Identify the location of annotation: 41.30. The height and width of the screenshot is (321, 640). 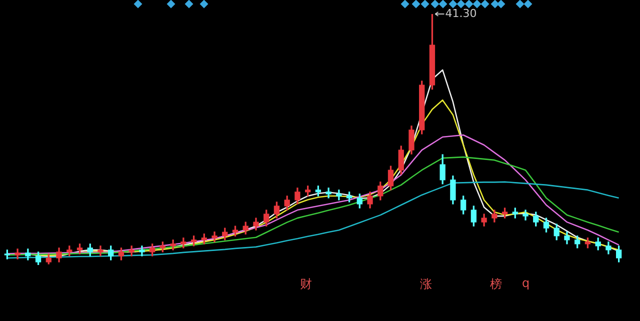
(461, 13).